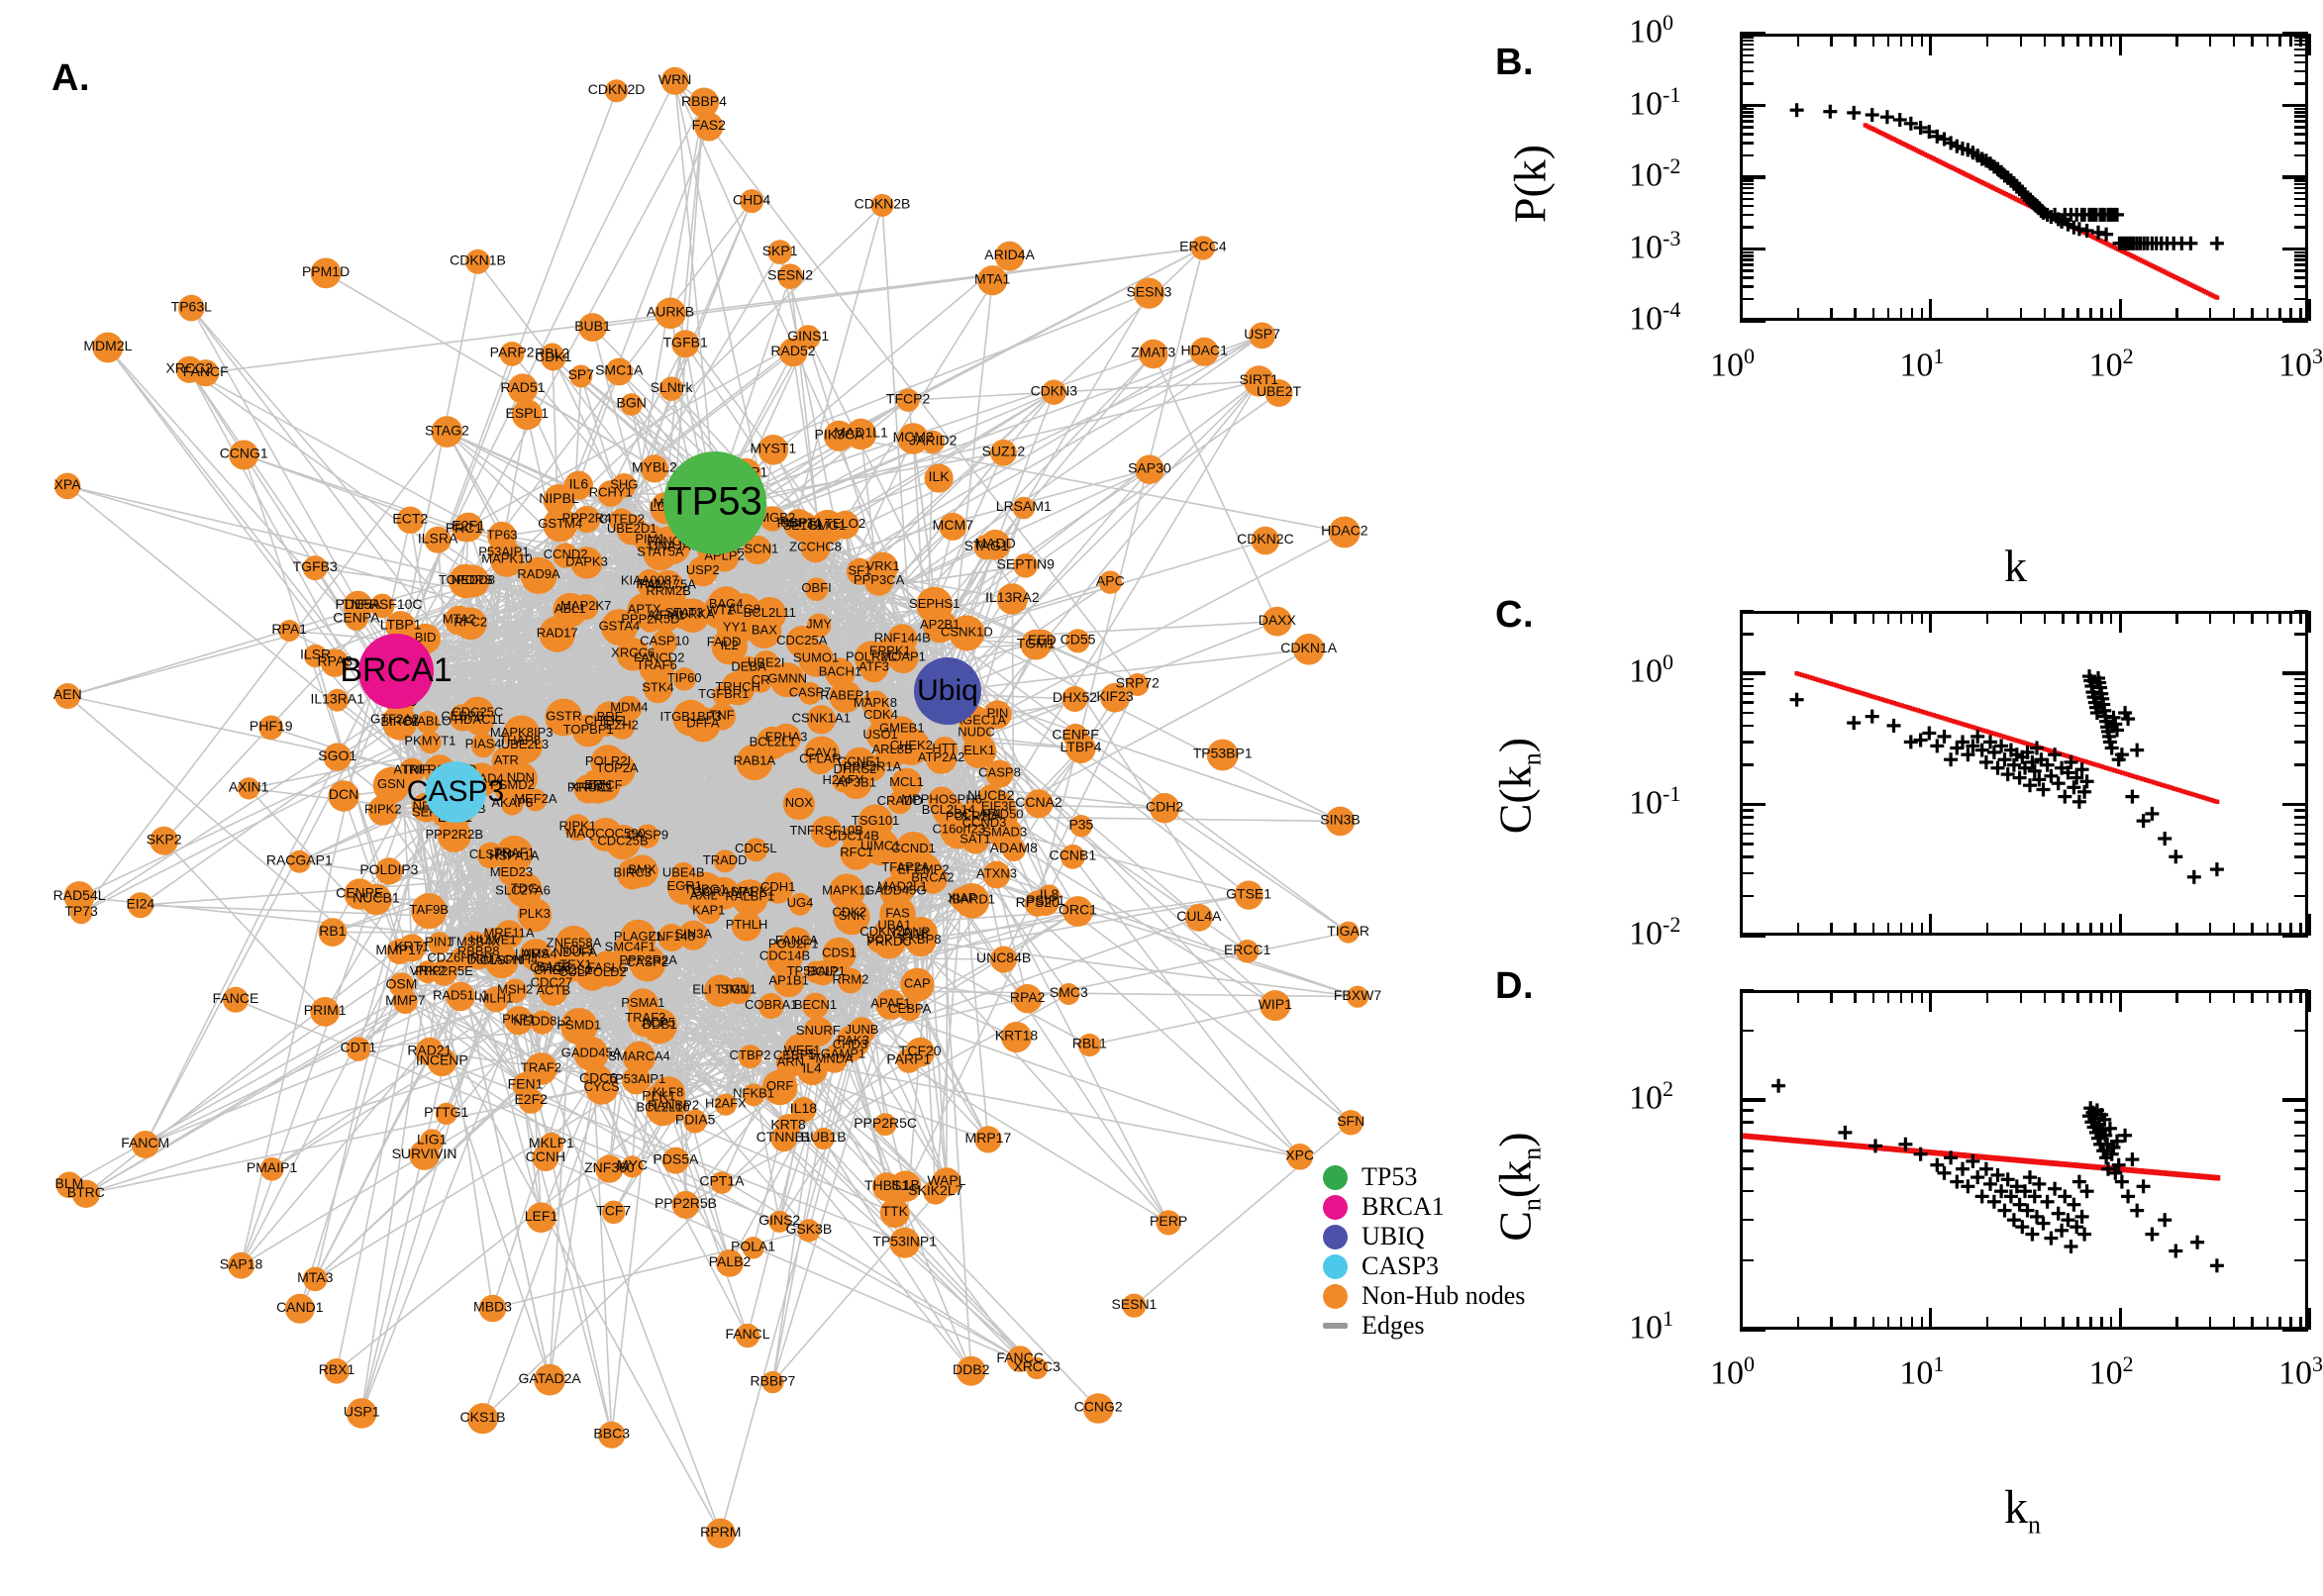 Image resolution: width=2323 pixels, height=1596 pixels. What do you see at coordinates (714, 503) in the screenshot?
I see `hub-node-tp53` at bounding box center [714, 503].